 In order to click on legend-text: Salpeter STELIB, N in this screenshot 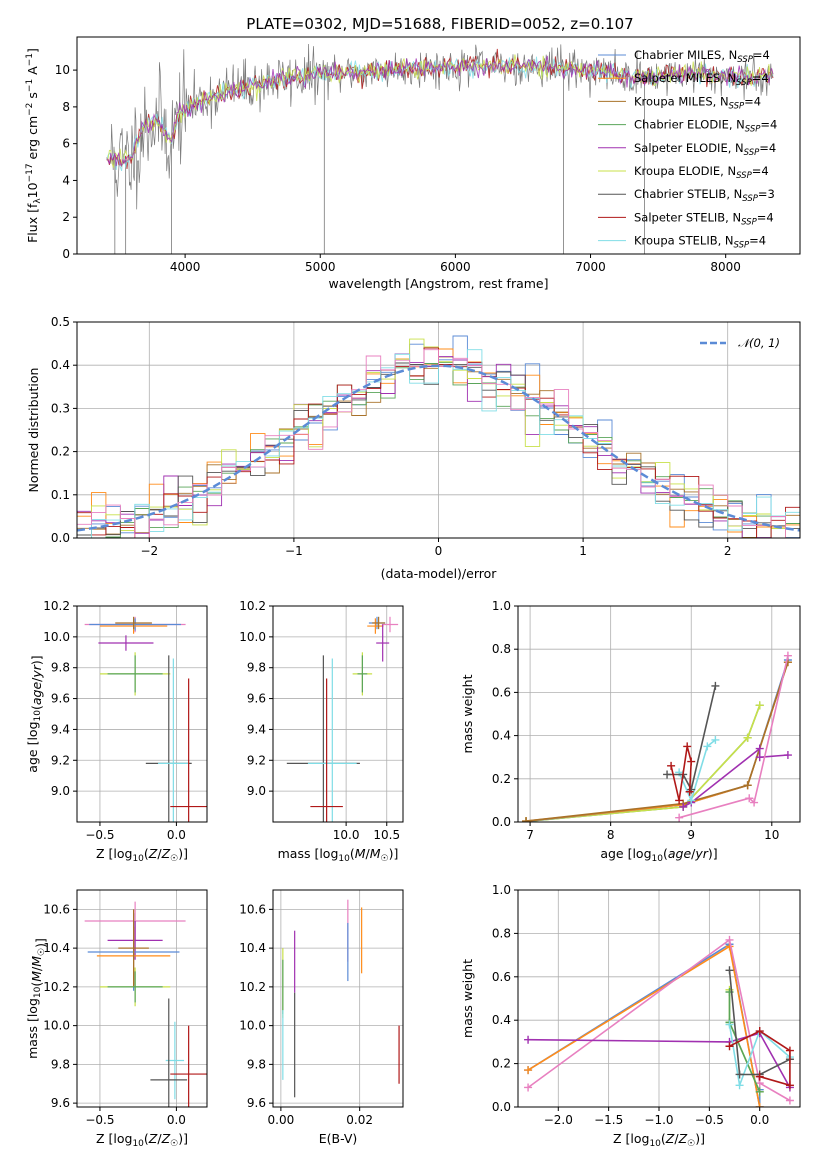, I will do `click(687, 217)`.